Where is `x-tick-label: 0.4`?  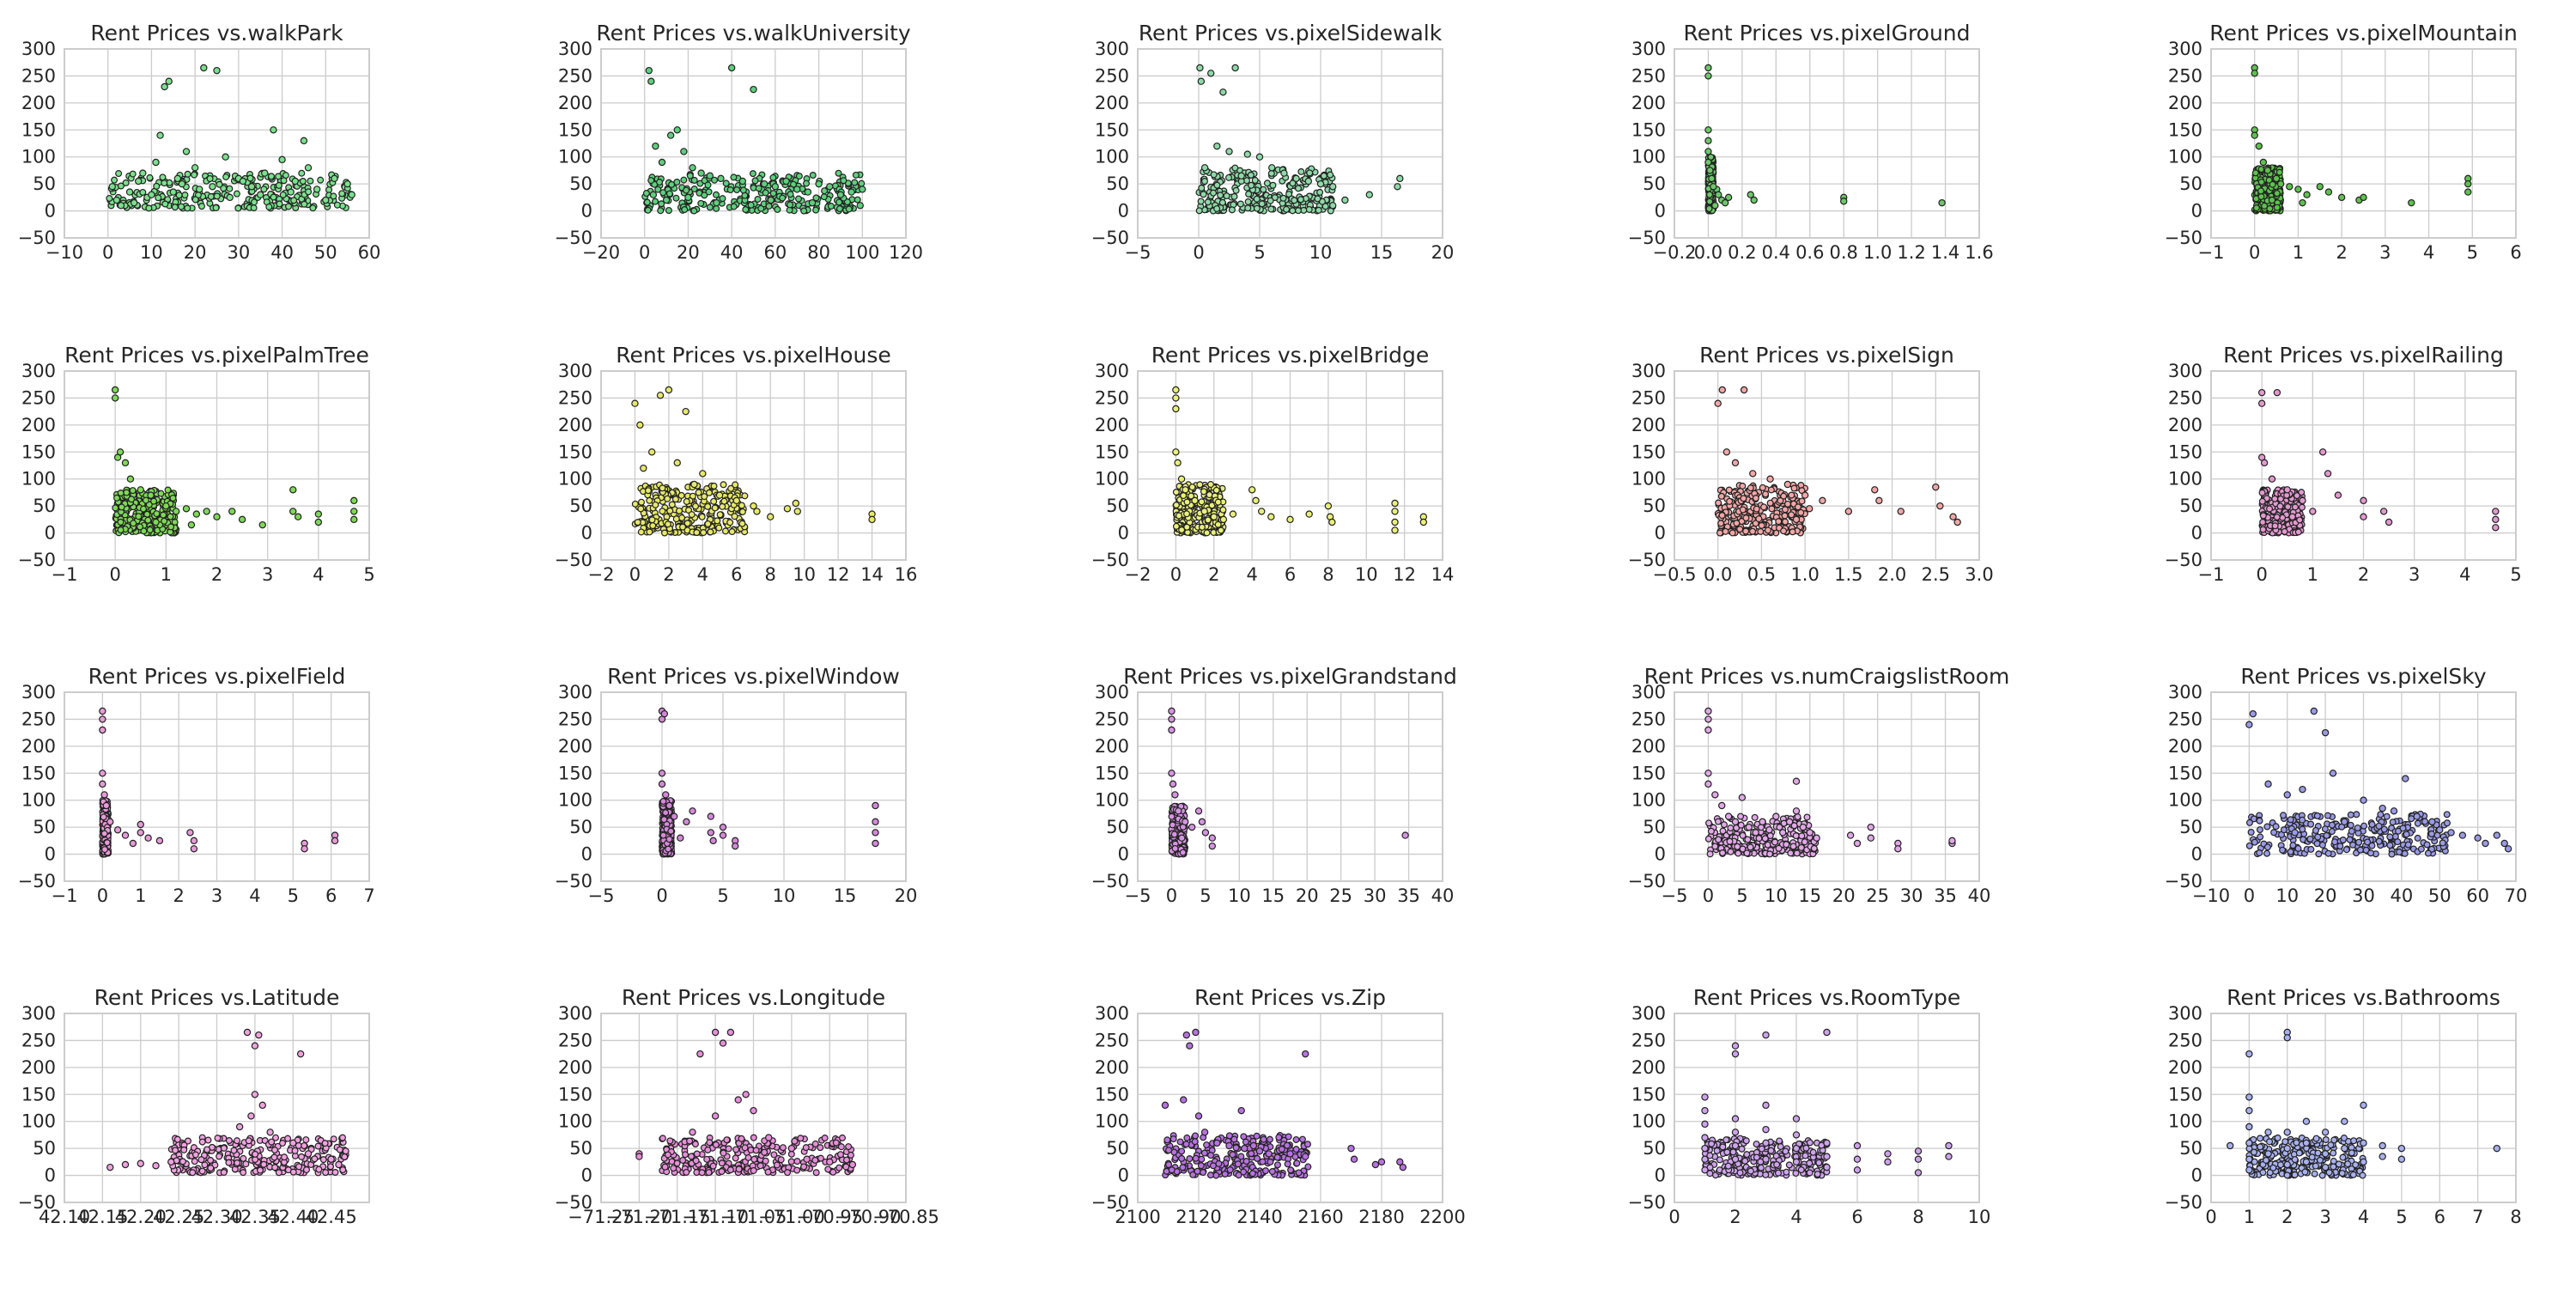 x-tick-label: 0.4 is located at coordinates (1776, 252).